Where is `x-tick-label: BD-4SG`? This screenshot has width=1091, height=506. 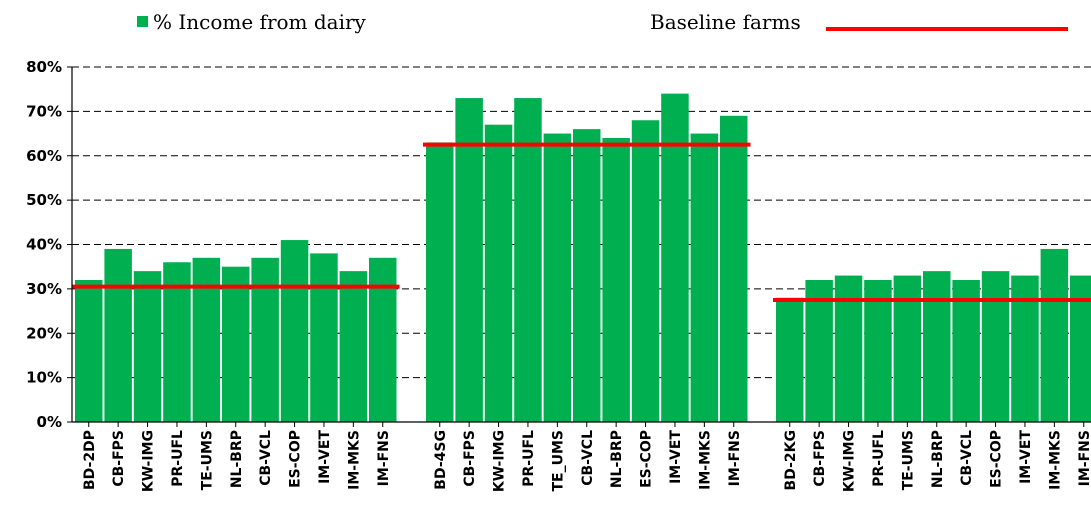
x-tick-label: BD-4SG is located at coordinates (441, 460).